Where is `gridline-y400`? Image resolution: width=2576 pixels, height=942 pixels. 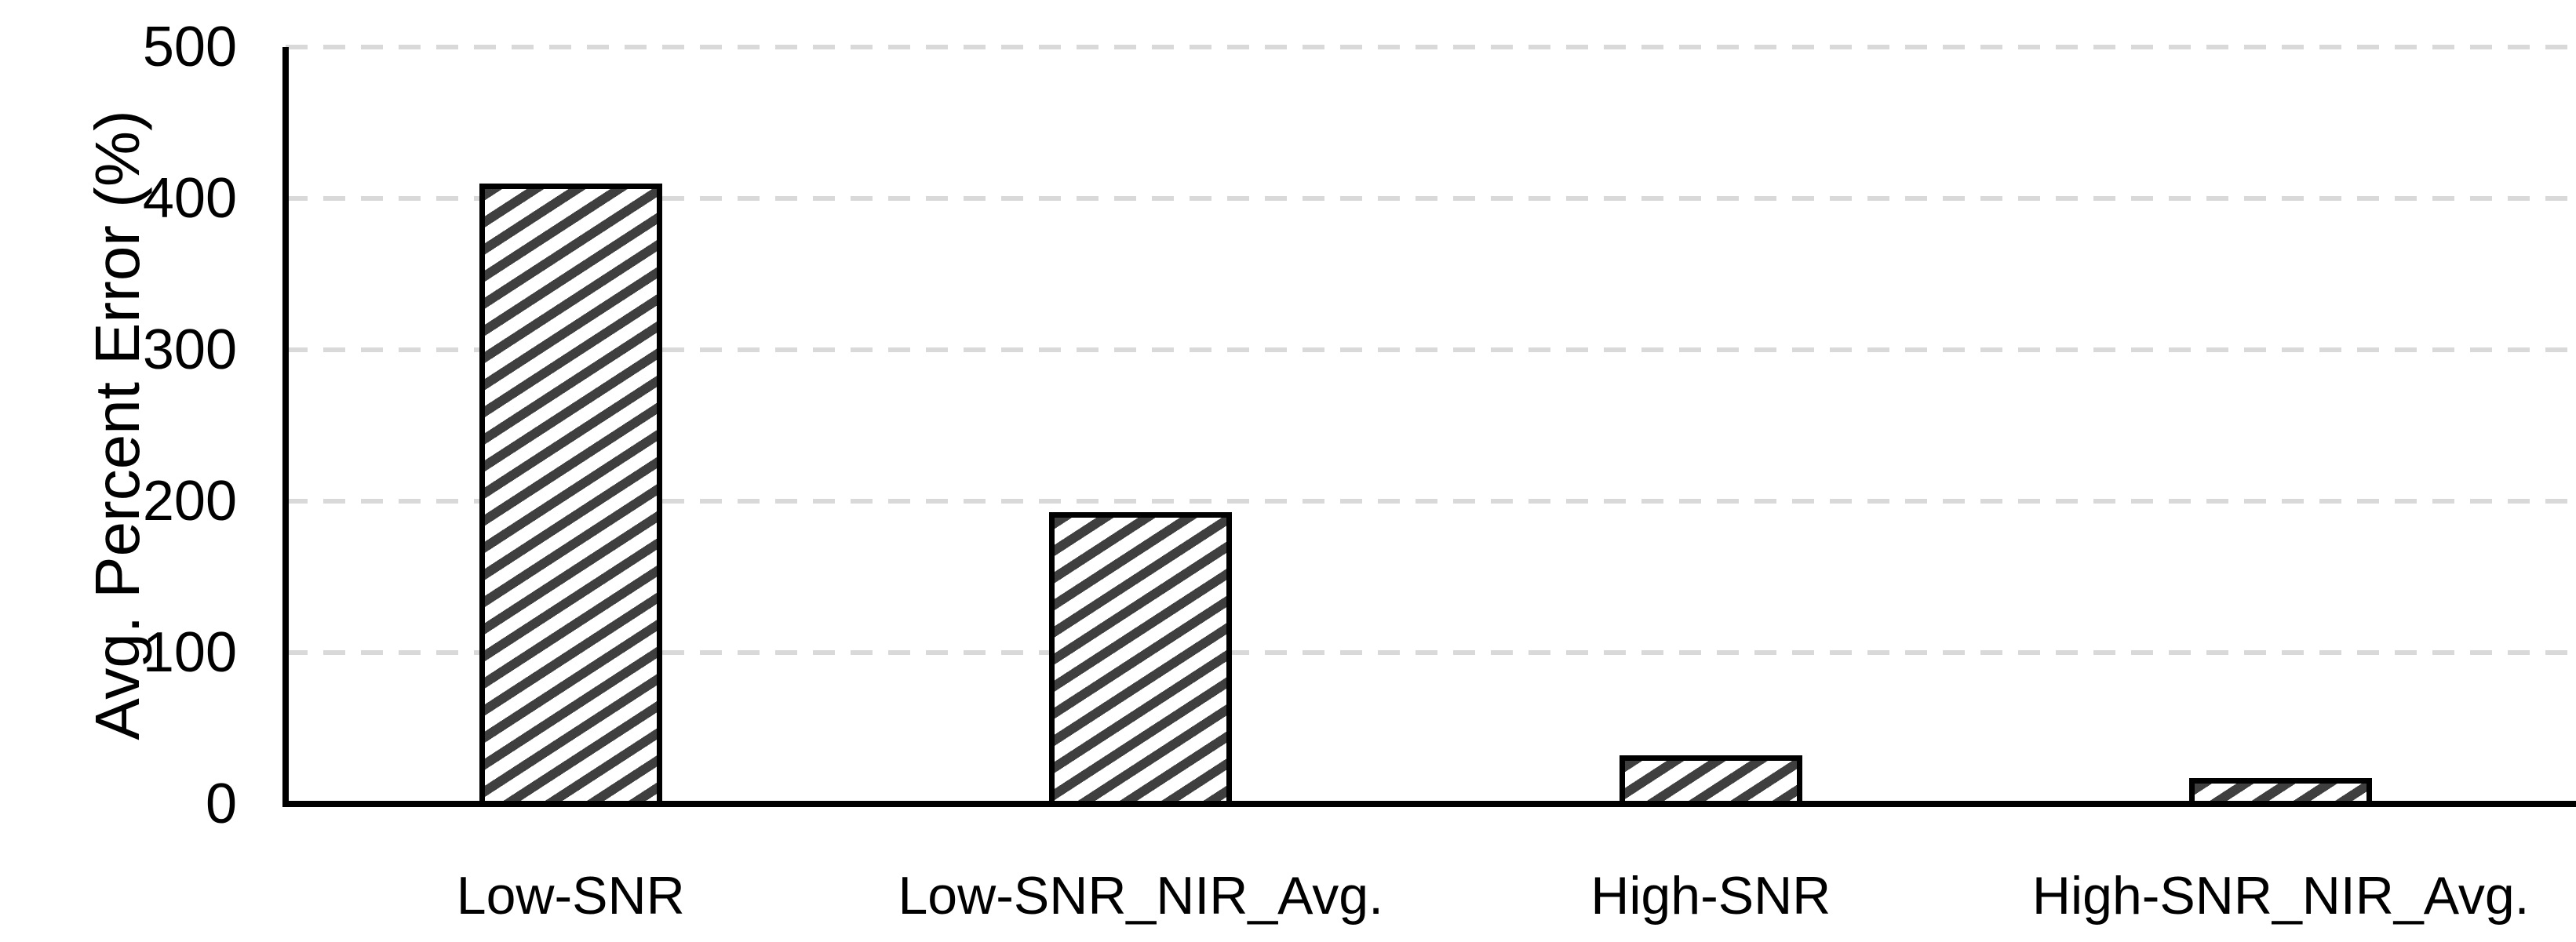
gridline-y400 is located at coordinates (1431, 198).